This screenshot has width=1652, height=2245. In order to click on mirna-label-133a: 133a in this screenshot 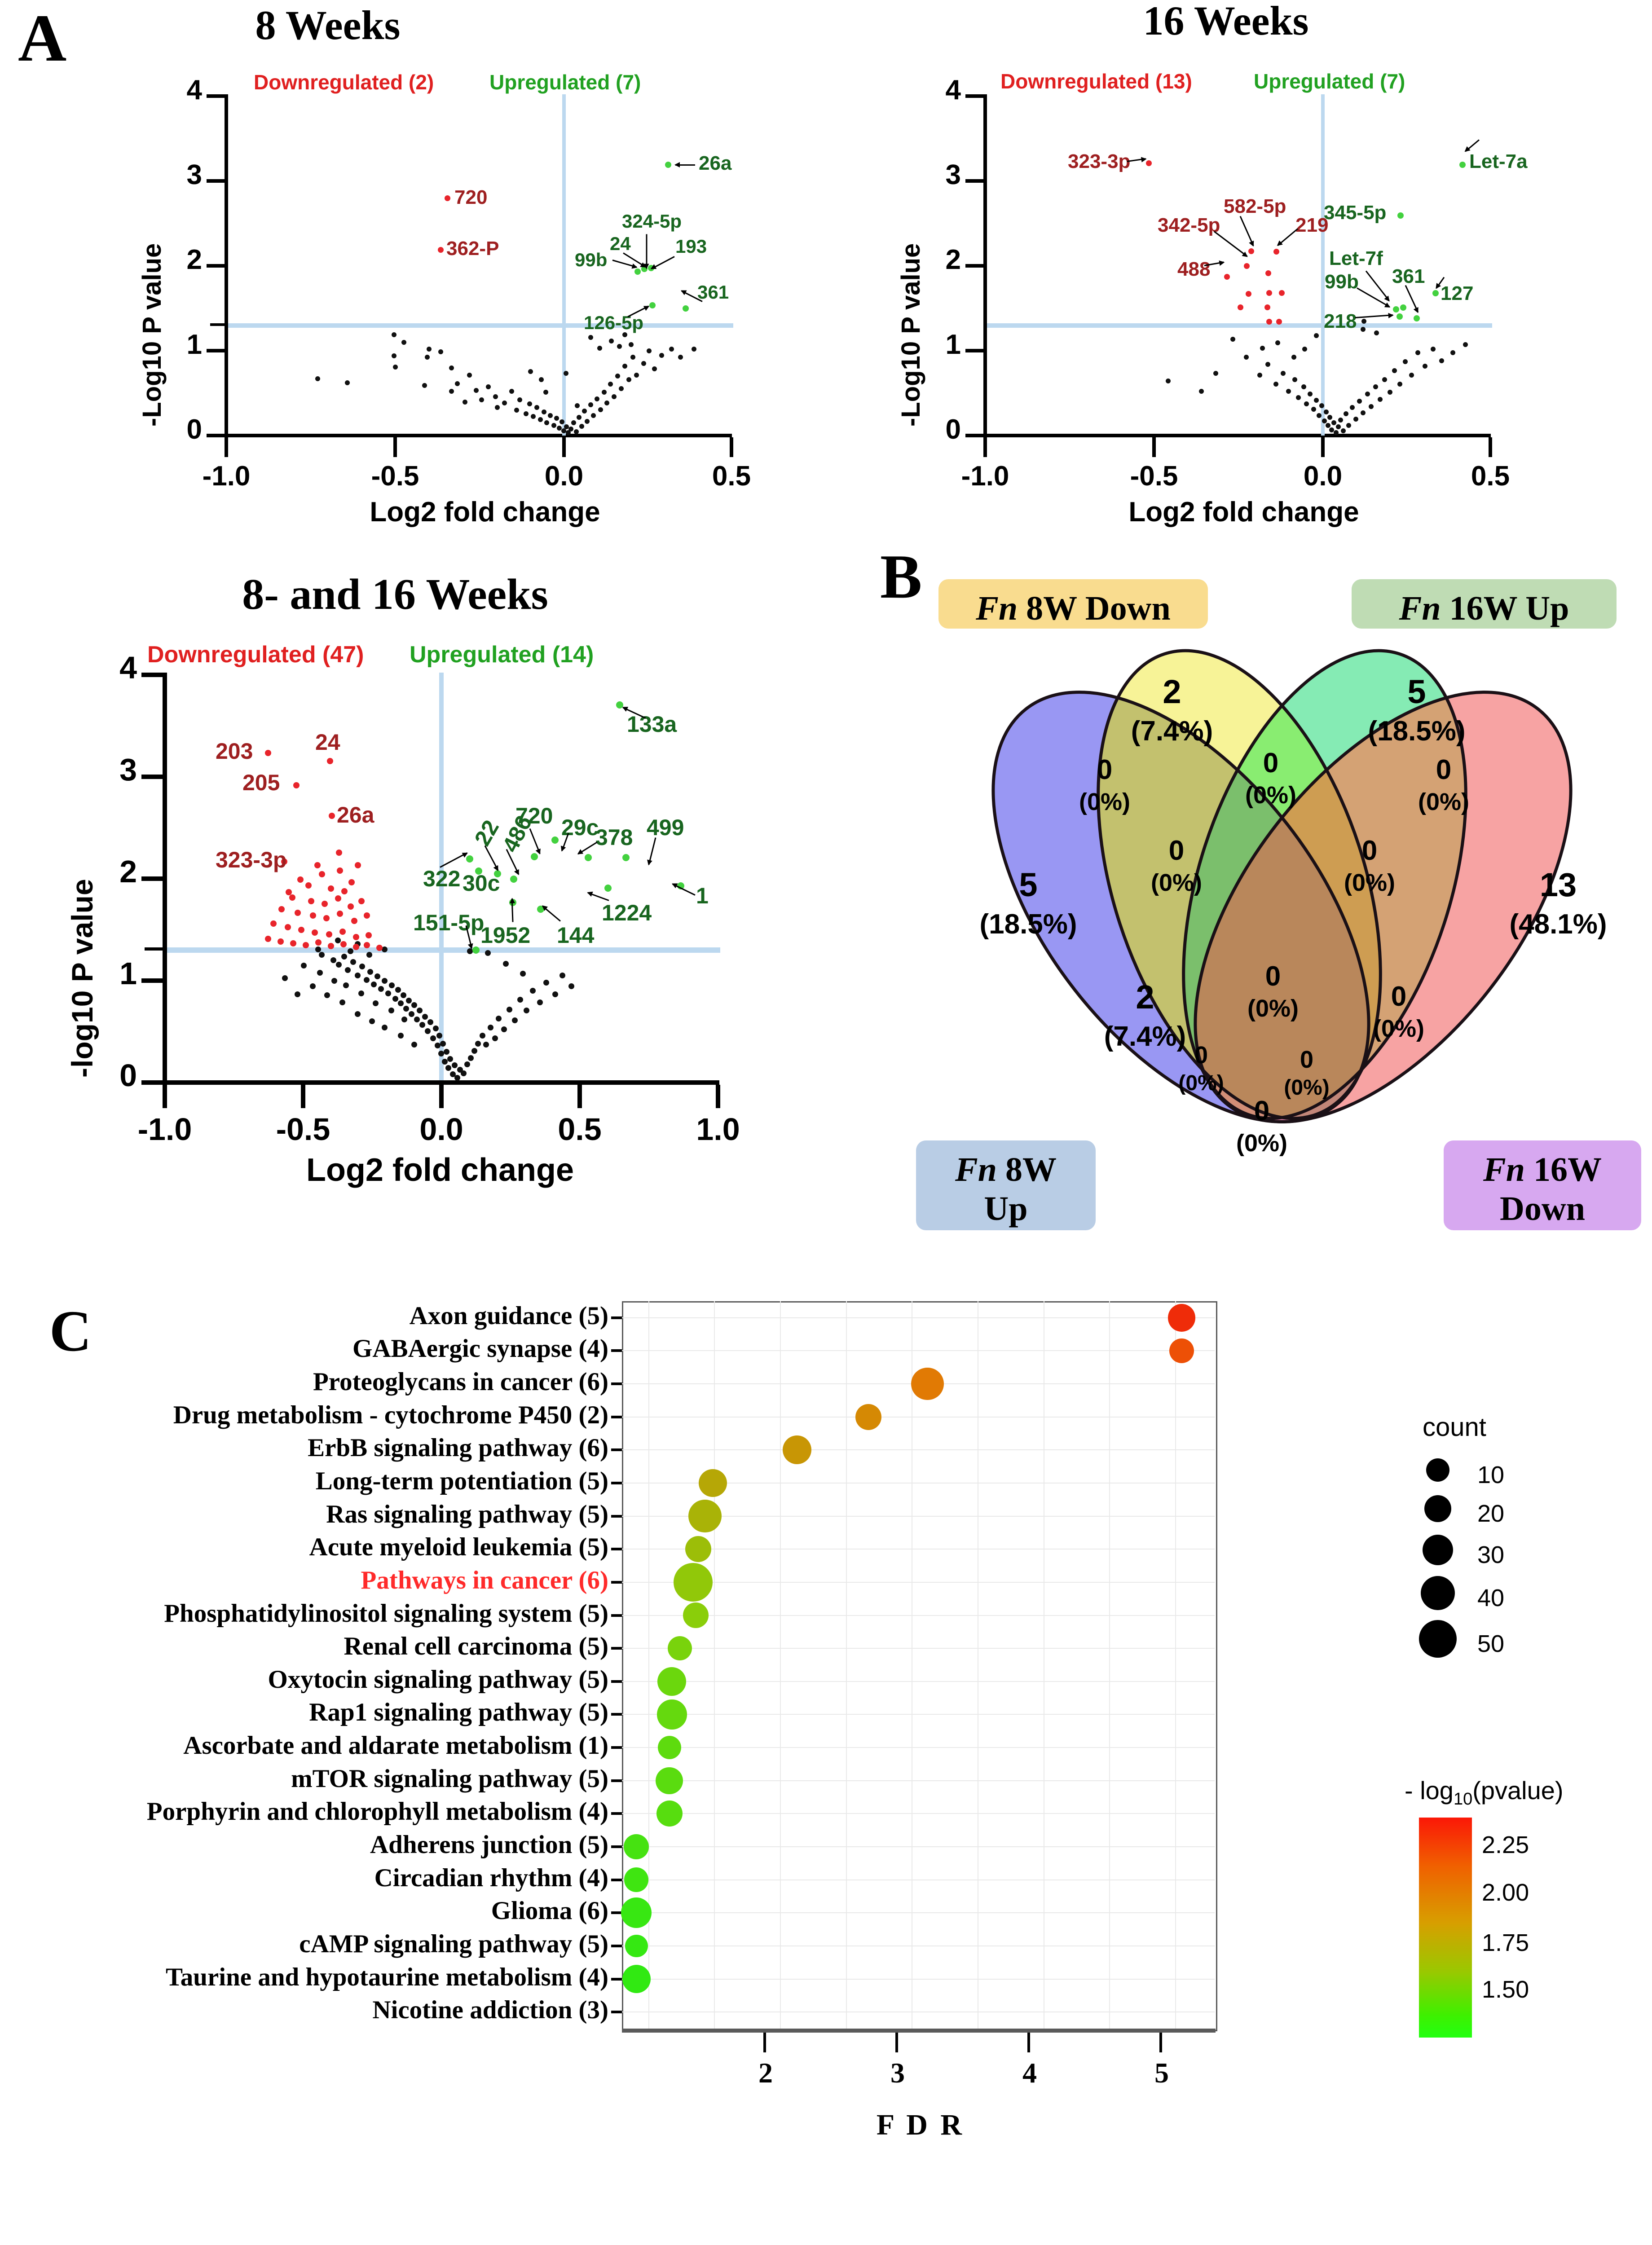, I will do `click(652, 724)`.